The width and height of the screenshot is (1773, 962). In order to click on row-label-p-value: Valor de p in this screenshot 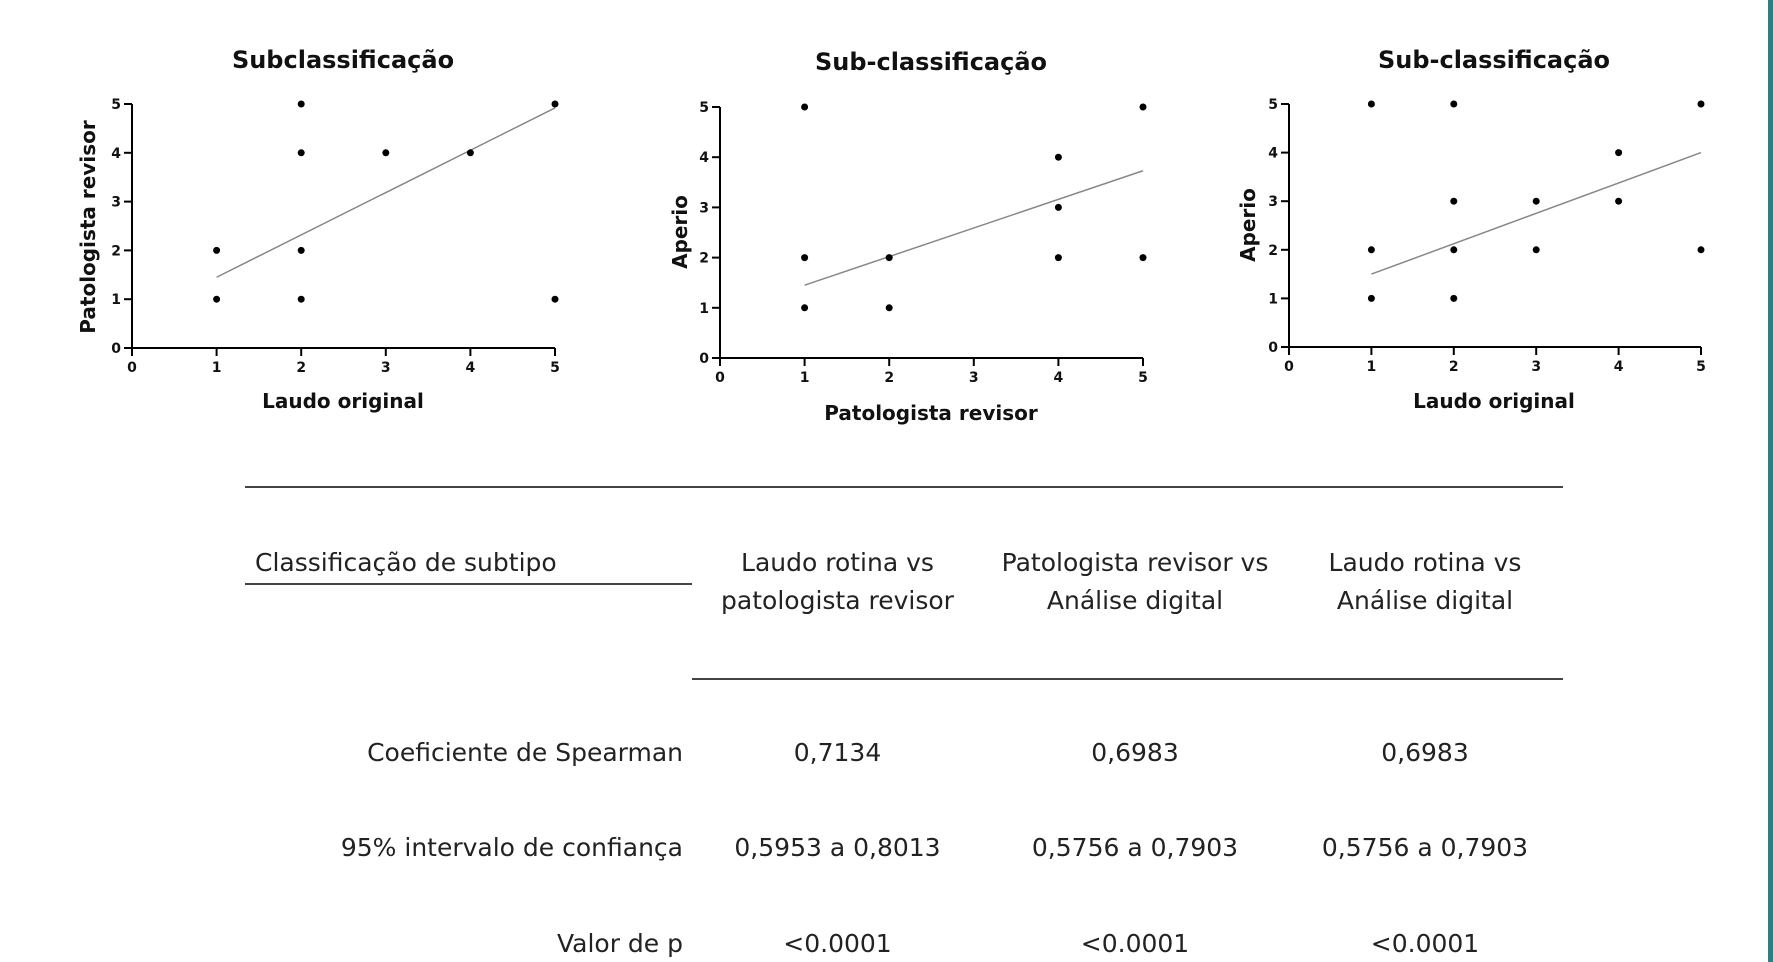, I will do `click(619, 943)`.